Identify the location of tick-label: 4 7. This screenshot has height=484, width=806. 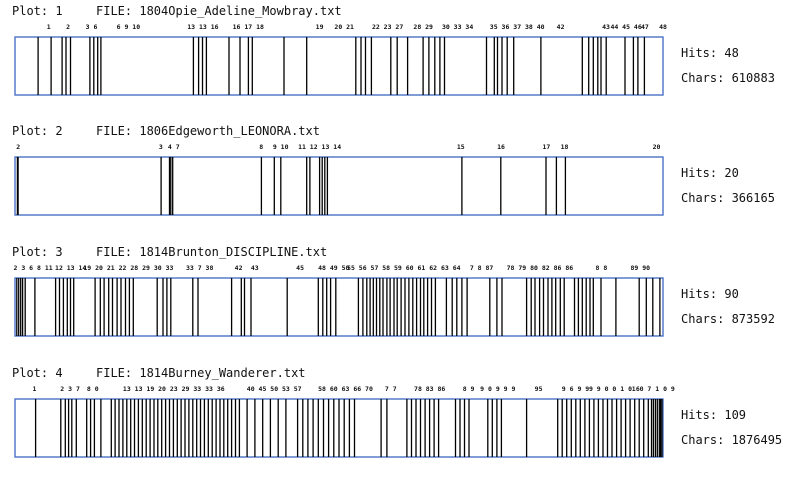
(174, 147).